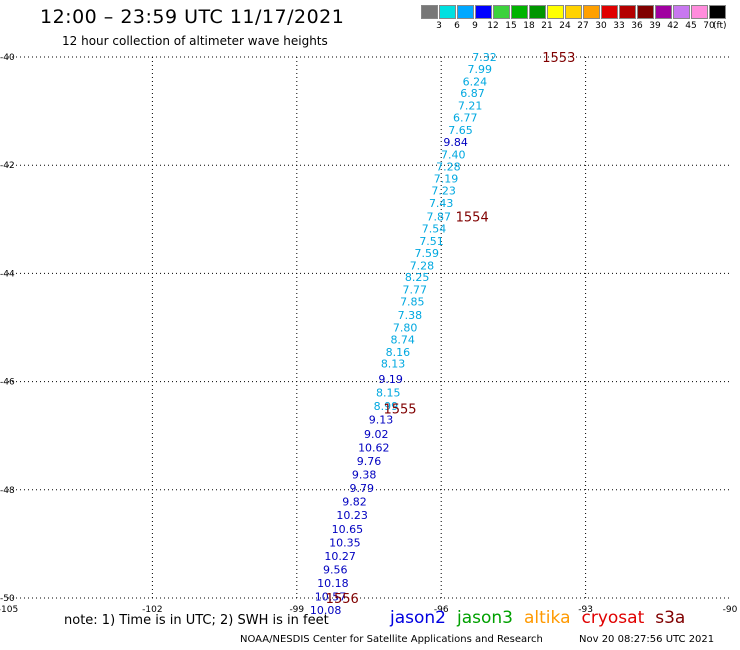 This screenshot has width=740, height=650. Describe the element at coordinates (601, 26) in the screenshot. I see `legend-label: 30` at that location.